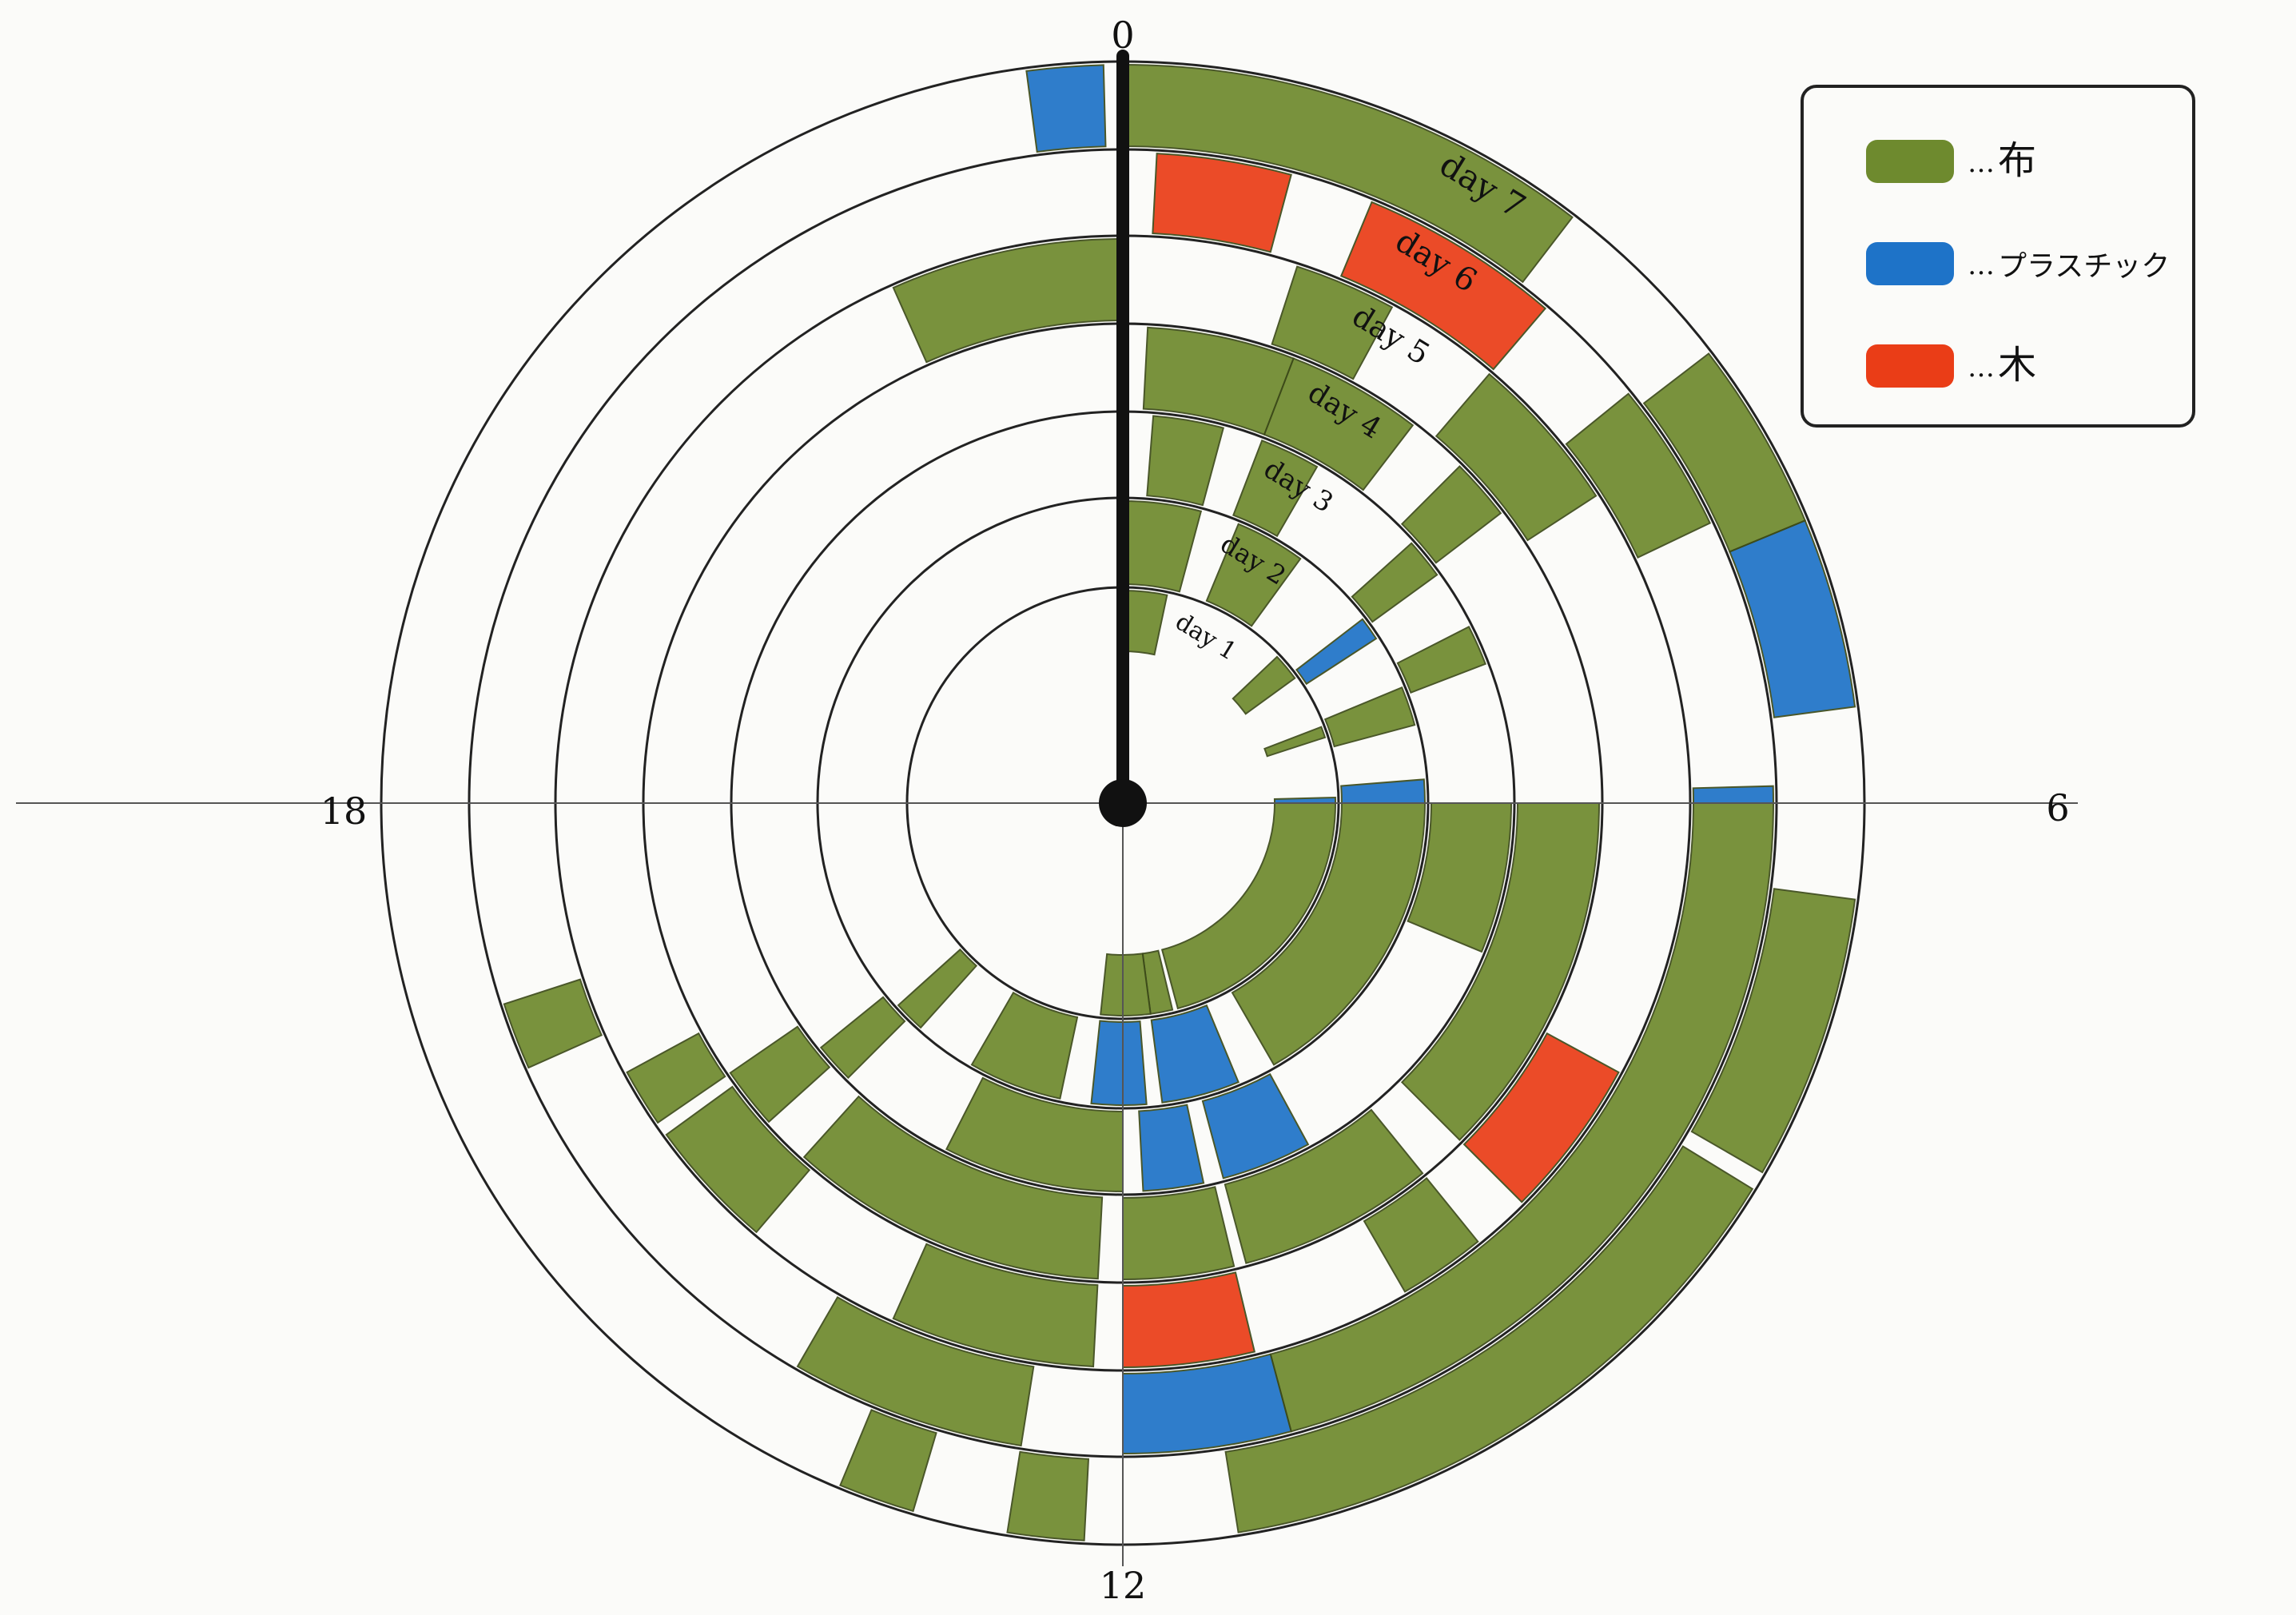 Image resolution: width=2296 pixels, height=1615 pixels. I want to click on hour-label-18: 18, so click(344, 811).